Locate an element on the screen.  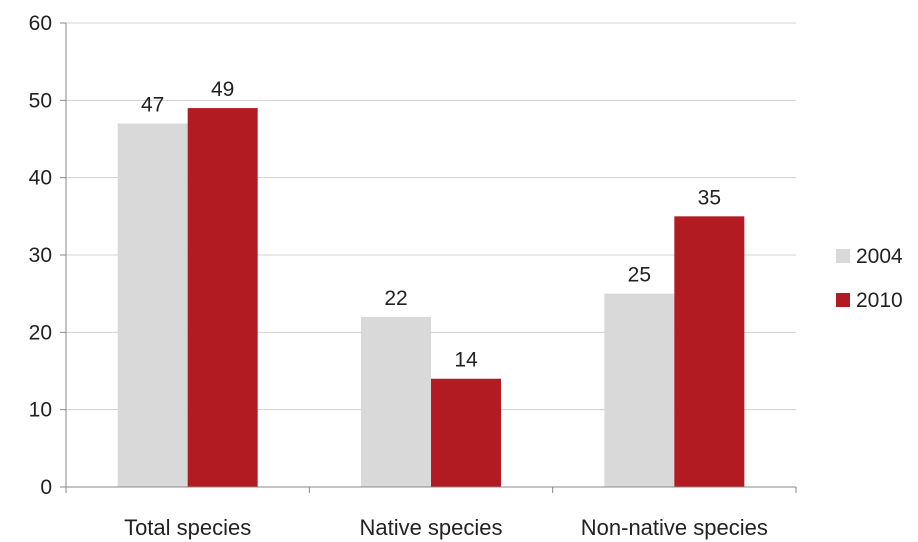
x-category-label: Non-native species is located at coordinates (674, 527).